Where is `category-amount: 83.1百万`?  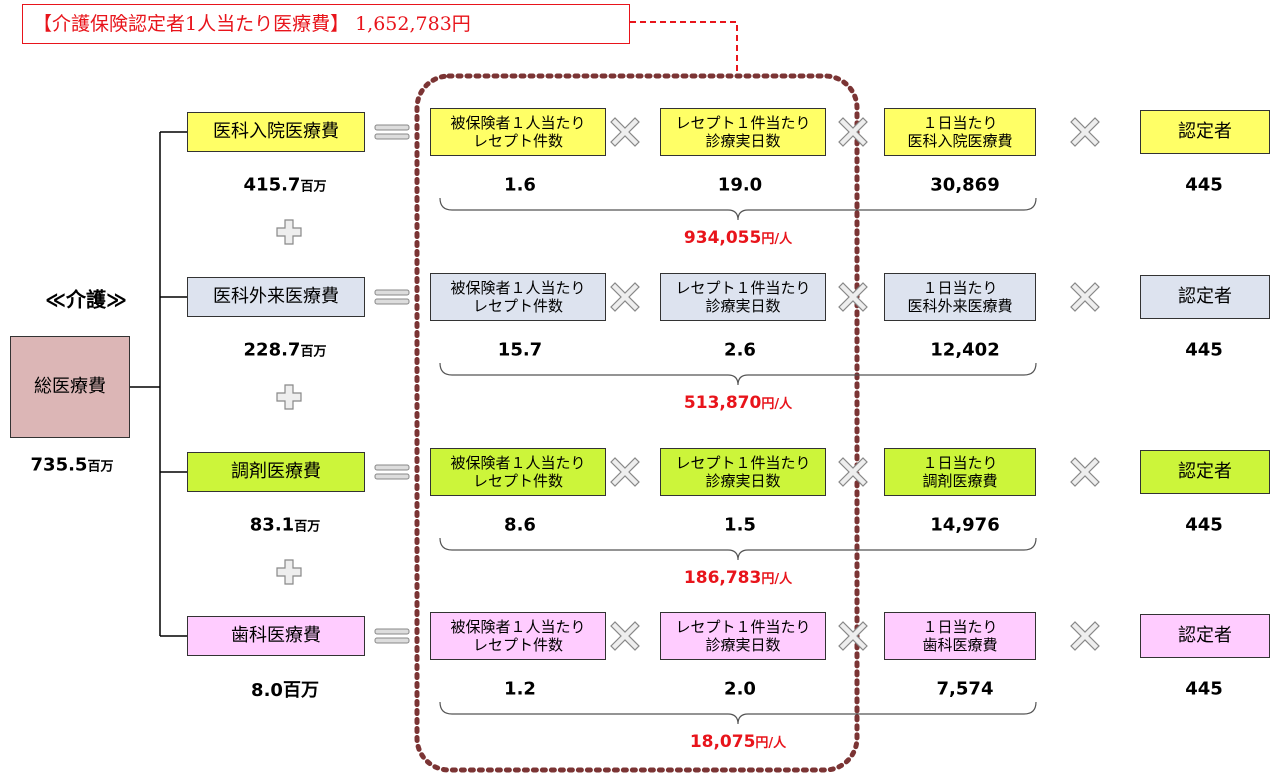 category-amount: 83.1百万 is located at coordinates (285, 525).